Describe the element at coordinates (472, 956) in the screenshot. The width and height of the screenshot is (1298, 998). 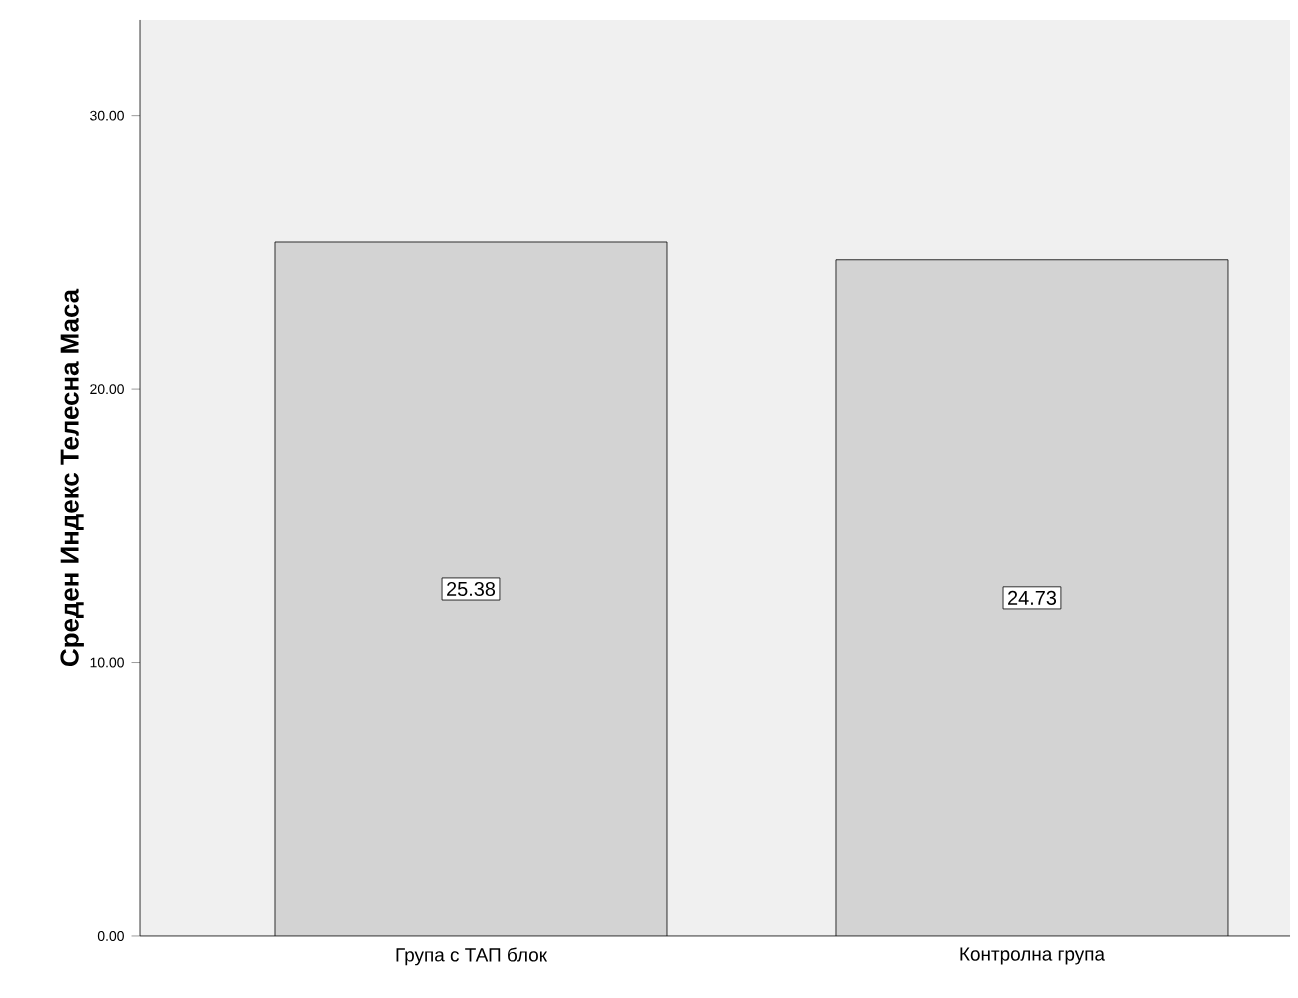
I see `x-tick-label: Група с ТАП блок` at that location.